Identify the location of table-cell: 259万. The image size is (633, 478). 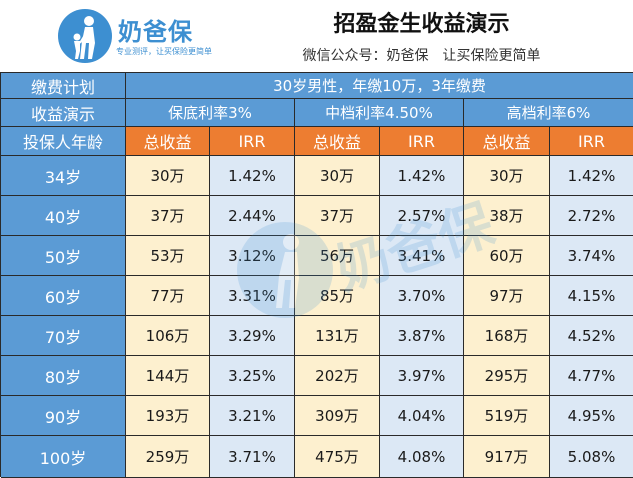
(168, 457).